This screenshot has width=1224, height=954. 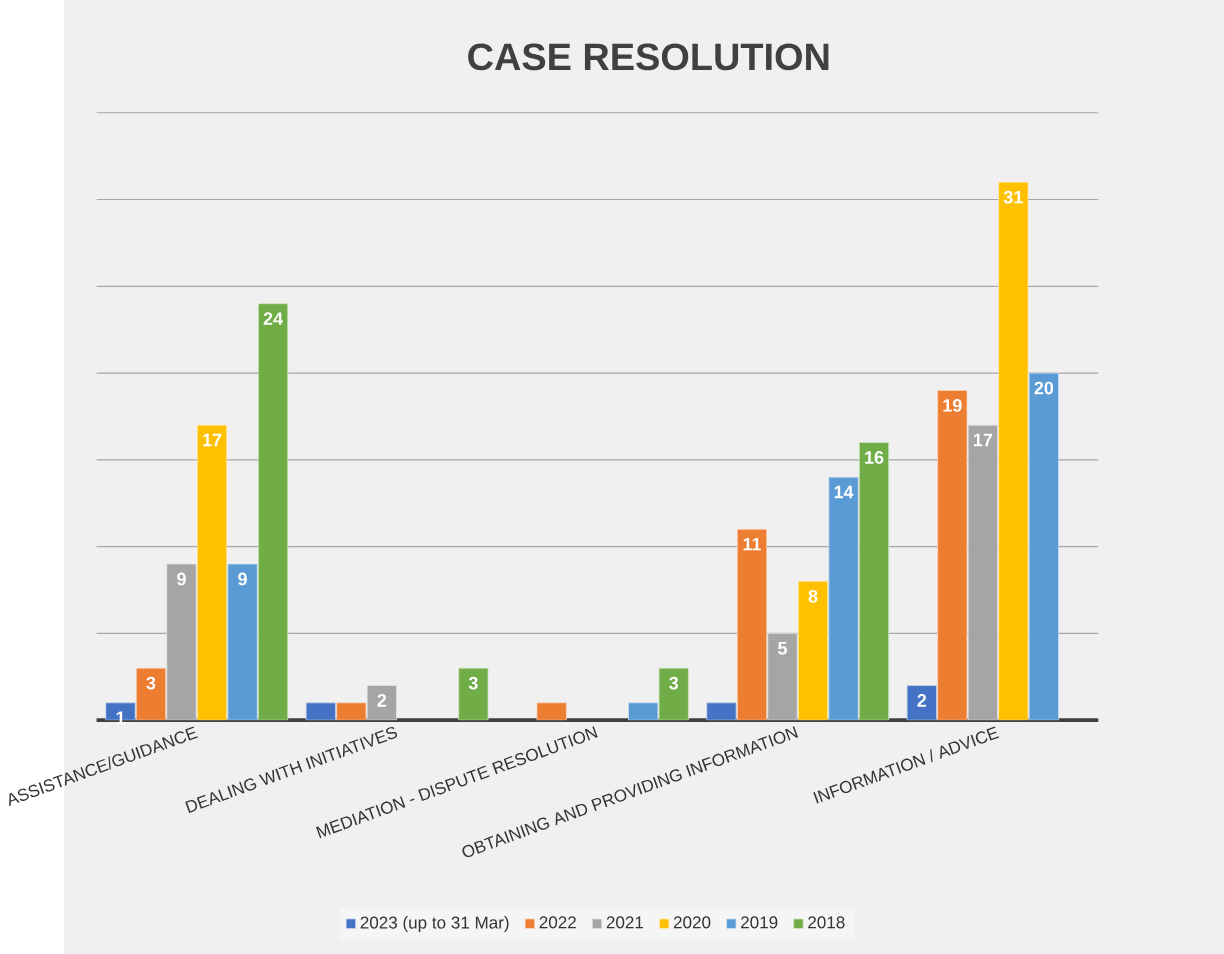 I want to click on legend-label: 2022, so click(x=557, y=922).